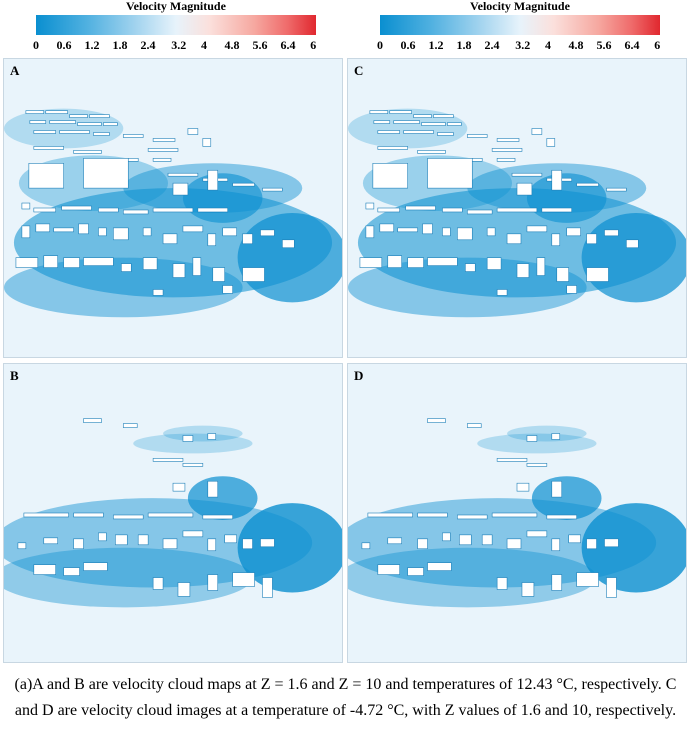 The height and width of the screenshot is (749, 691). Describe the element at coordinates (520, 25) in the screenshot. I see `colorbar` at that location.